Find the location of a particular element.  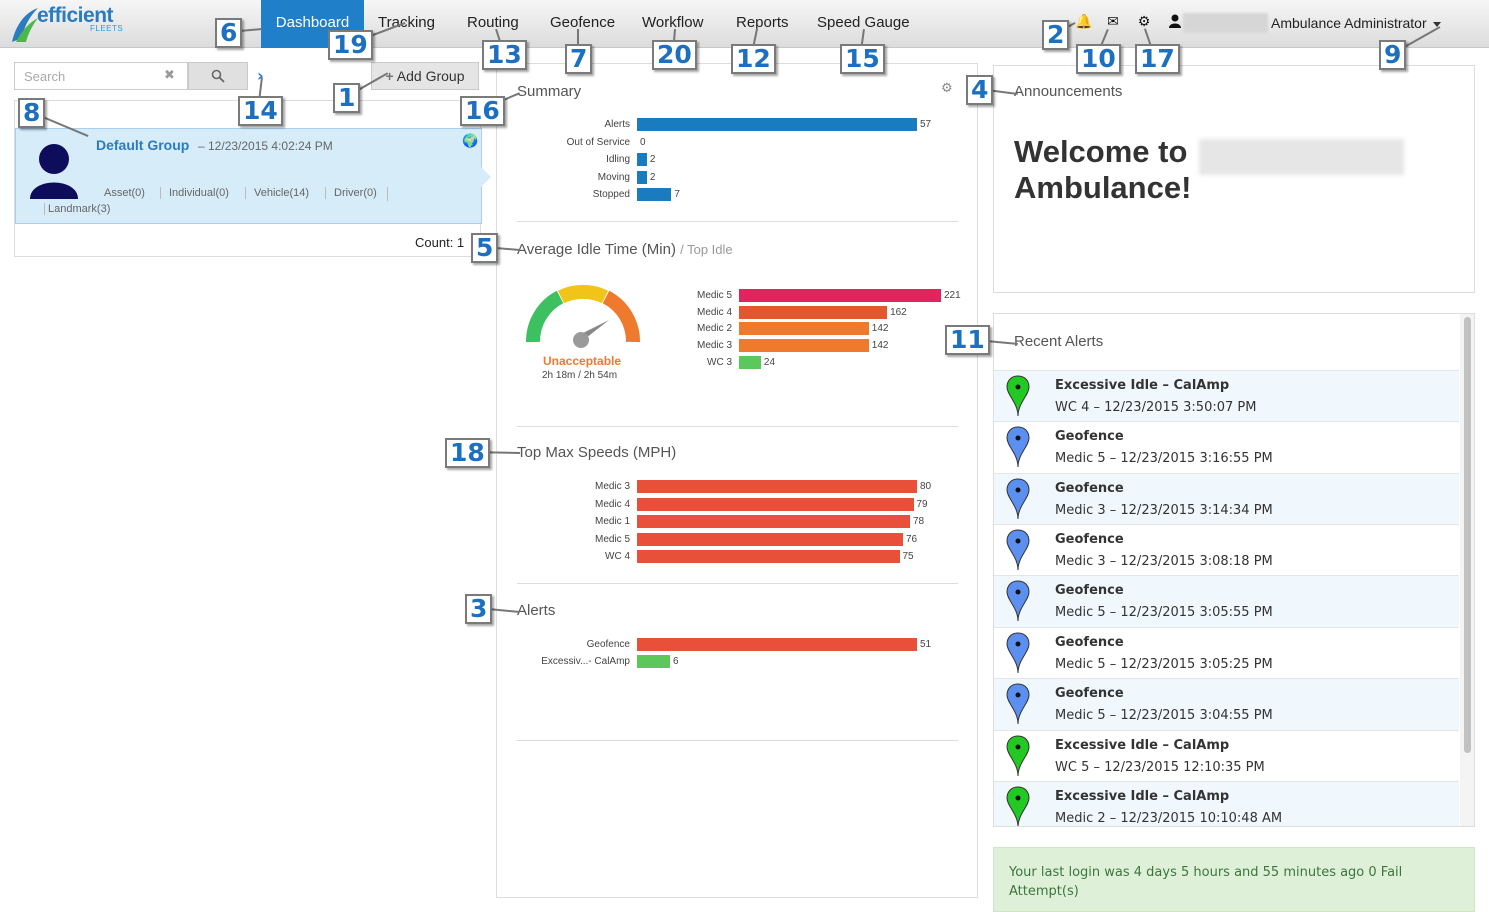

alert-description: Medic 2 – 12/23/2015 10:10:48 AM is located at coordinates (1169, 818).